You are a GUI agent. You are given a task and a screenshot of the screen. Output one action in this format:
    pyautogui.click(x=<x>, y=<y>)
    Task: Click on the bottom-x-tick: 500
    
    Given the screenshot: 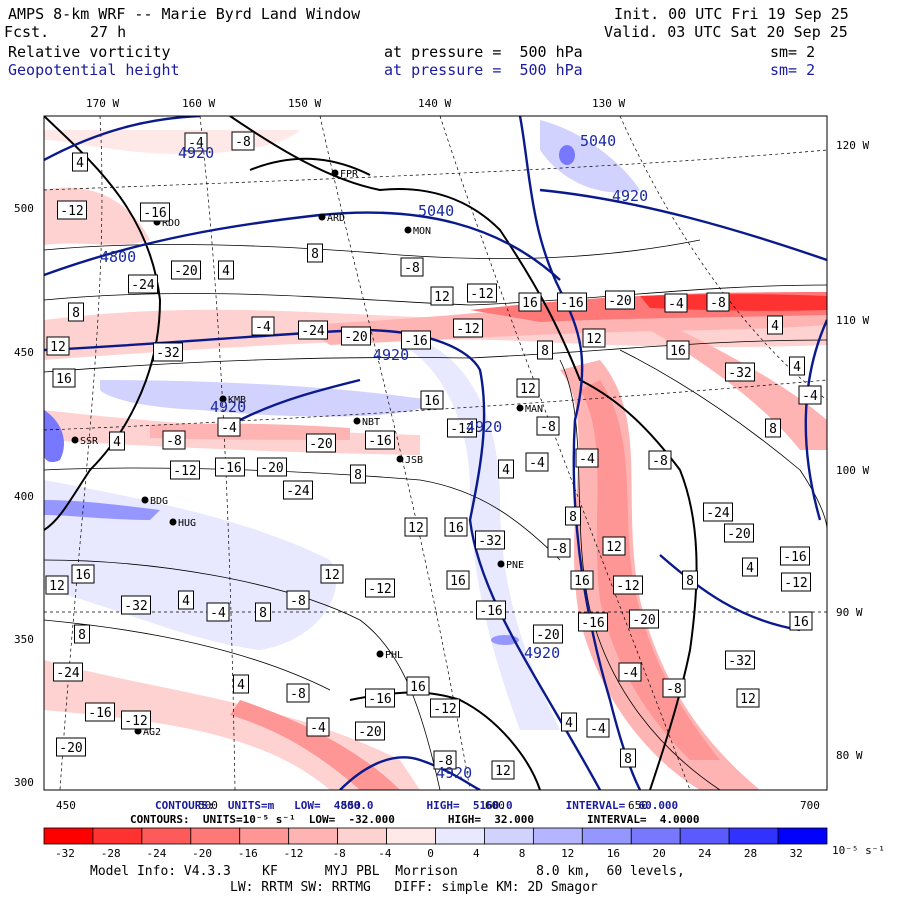 What is the action you would take?
    pyautogui.click(x=208, y=805)
    